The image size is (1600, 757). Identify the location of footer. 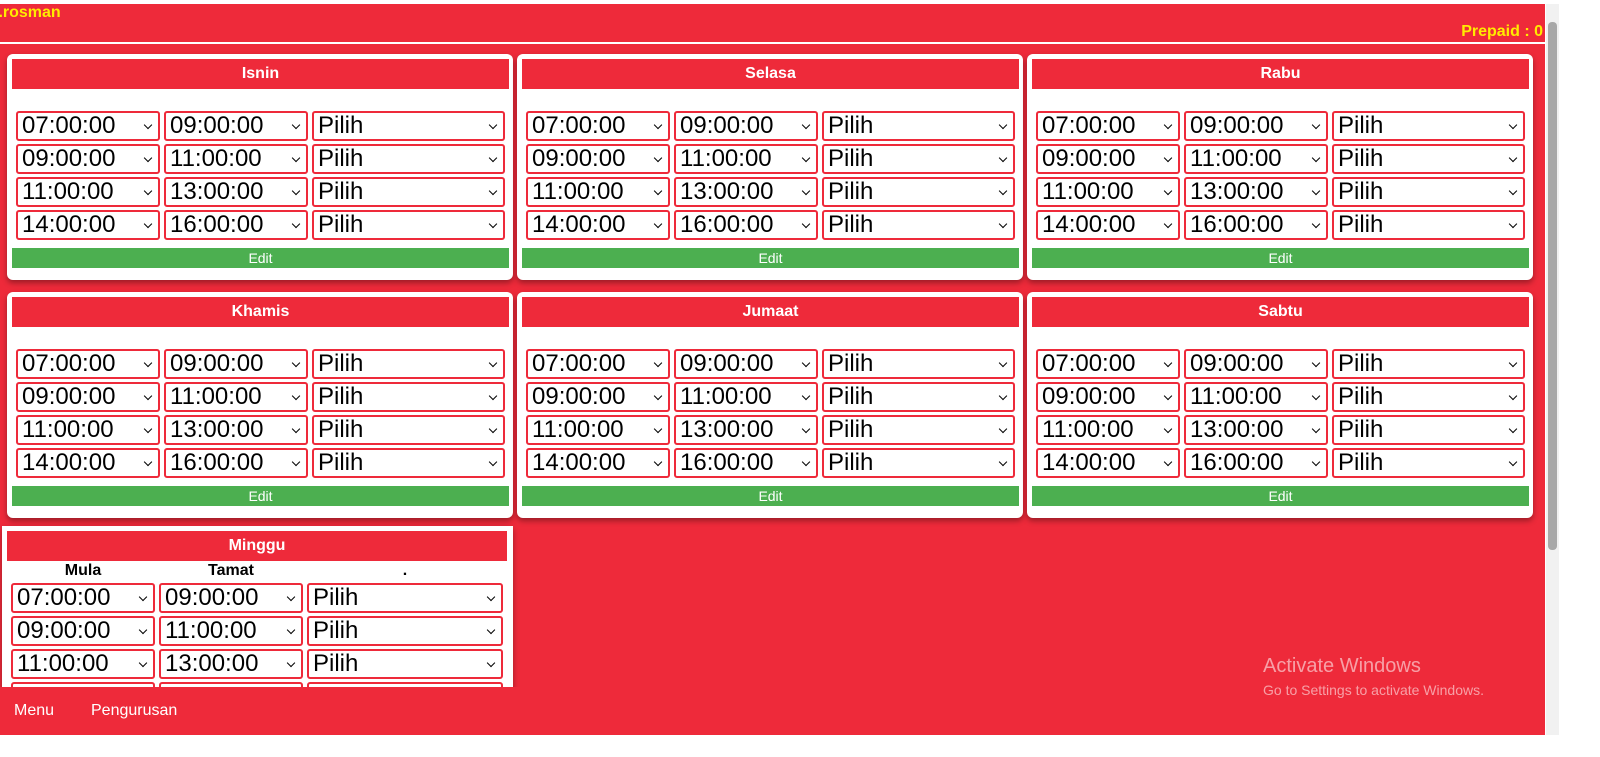
(772, 711).